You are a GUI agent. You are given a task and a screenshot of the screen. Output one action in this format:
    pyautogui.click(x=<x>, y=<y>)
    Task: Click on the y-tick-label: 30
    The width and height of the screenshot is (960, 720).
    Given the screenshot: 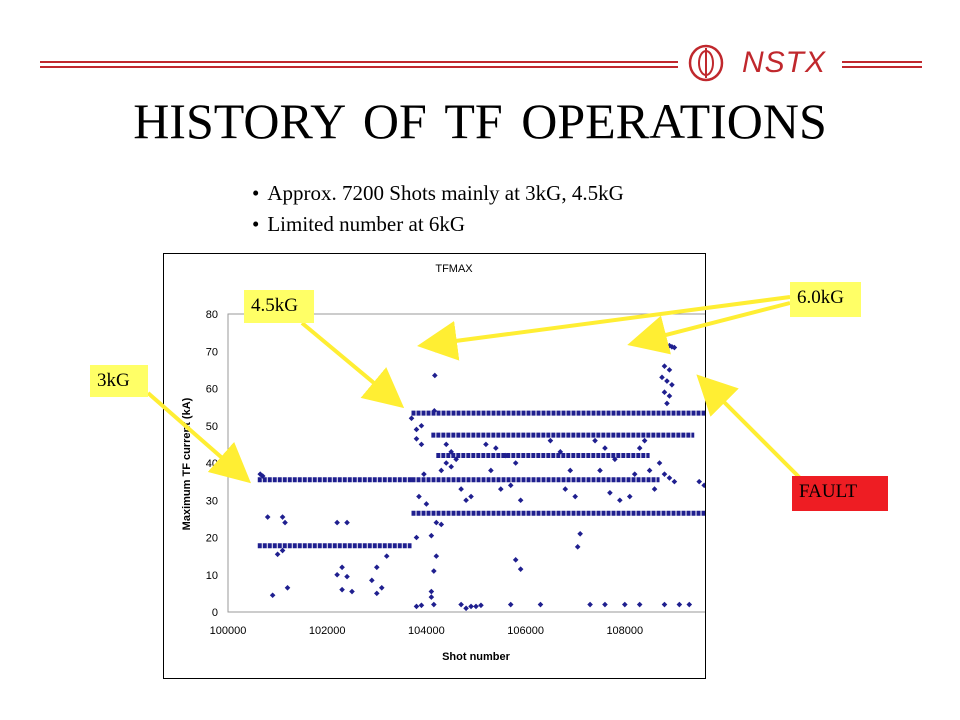 What is the action you would take?
    pyautogui.click(x=212, y=501)
    